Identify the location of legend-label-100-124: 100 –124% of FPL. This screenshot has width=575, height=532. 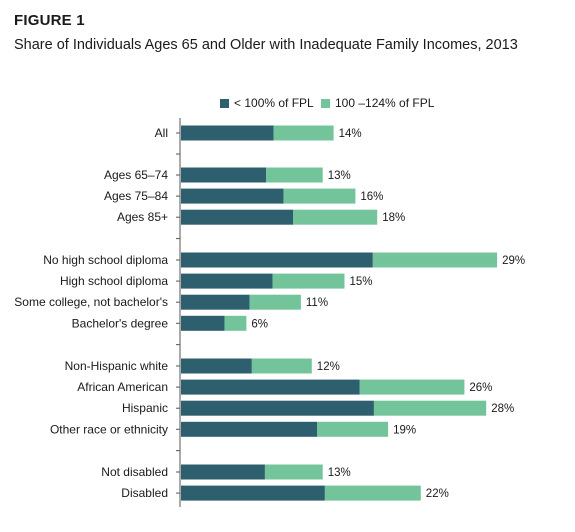
(385, 103).